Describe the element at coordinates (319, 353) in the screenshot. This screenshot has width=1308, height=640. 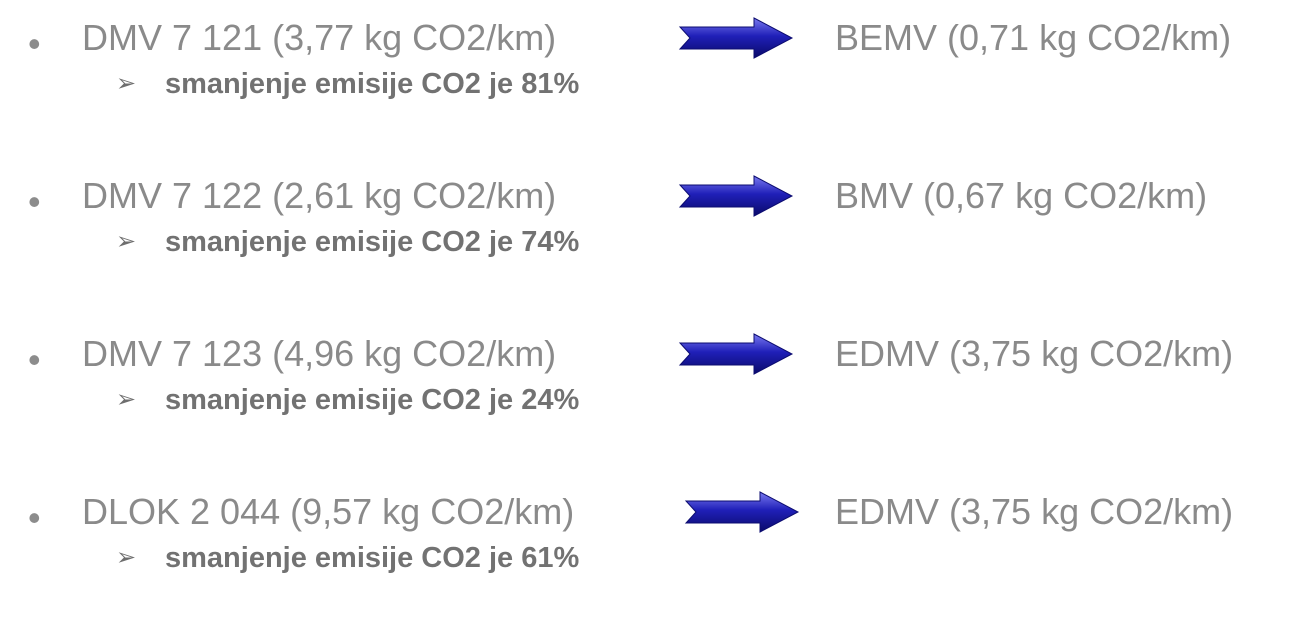
I see `source-vehicle: DMV 7 123 (4,96 kg CO2/km)` at that location.